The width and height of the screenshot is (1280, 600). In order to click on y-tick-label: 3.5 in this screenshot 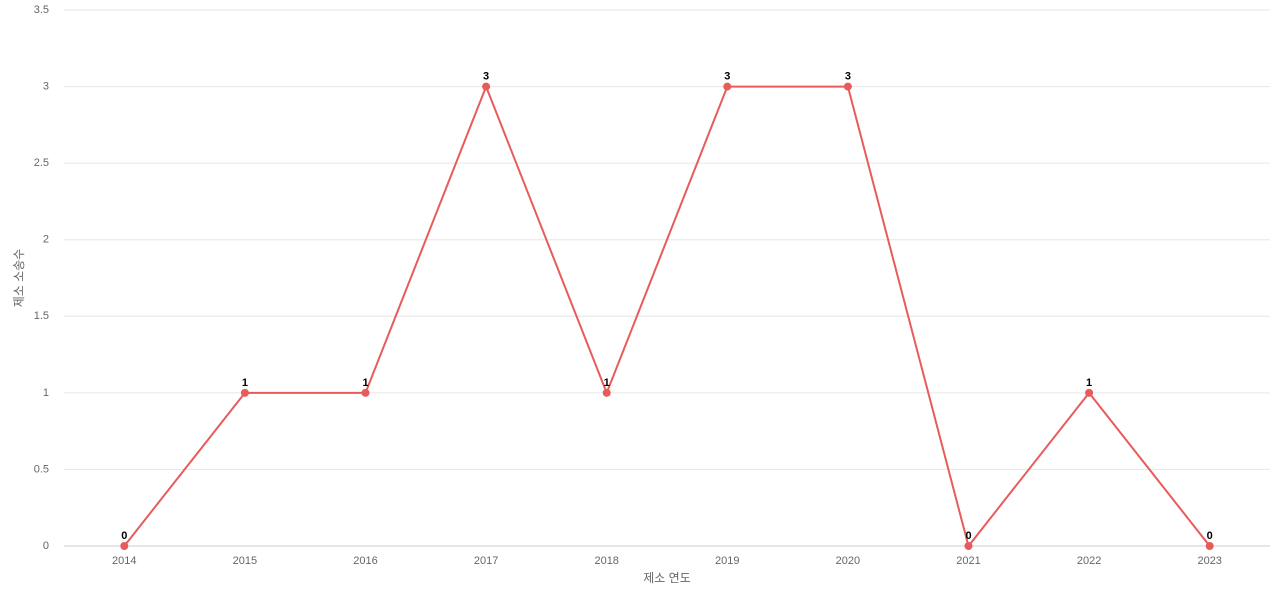, I will do `click(41, 10)`.